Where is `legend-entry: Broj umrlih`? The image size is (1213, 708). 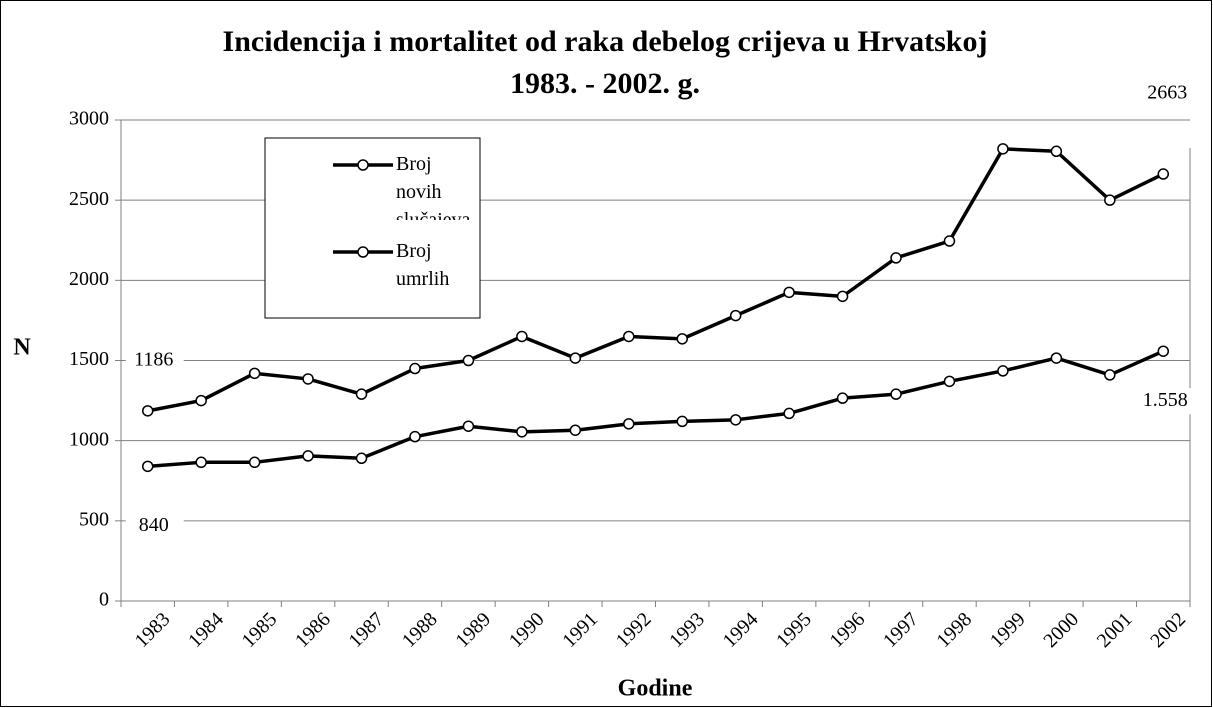
legend-entry: Broj umrlih is located at coordinates (423, 265).